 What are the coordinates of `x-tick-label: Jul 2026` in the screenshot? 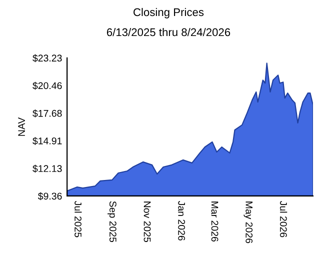 It's located at (284, 219).